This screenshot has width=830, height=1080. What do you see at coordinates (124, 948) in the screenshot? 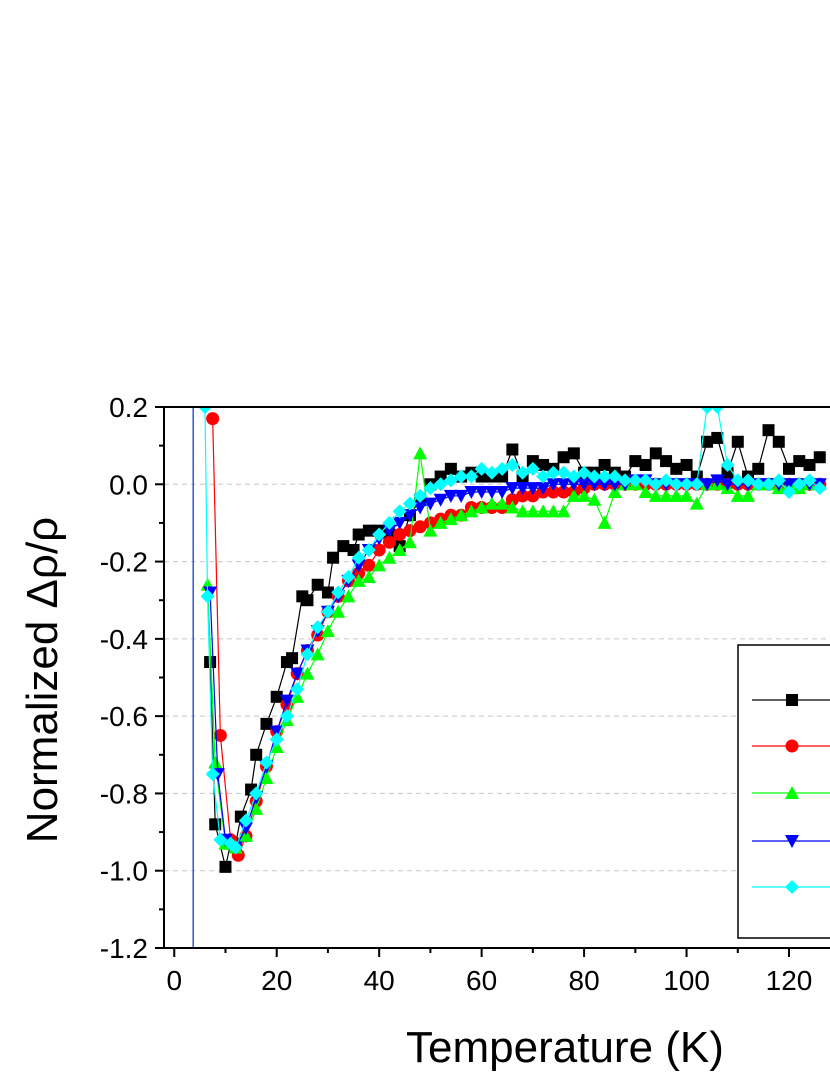
I see `y-tick-label: -1.2` at bounding box center [124, 948].